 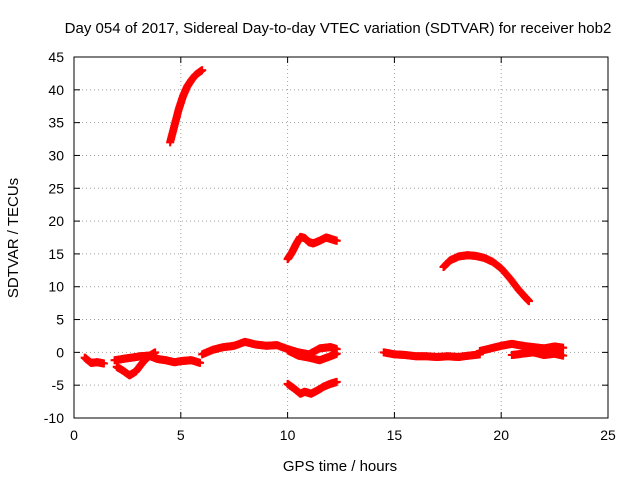 I want to click on y-tick-label: 20, so click(x=56, y=221).